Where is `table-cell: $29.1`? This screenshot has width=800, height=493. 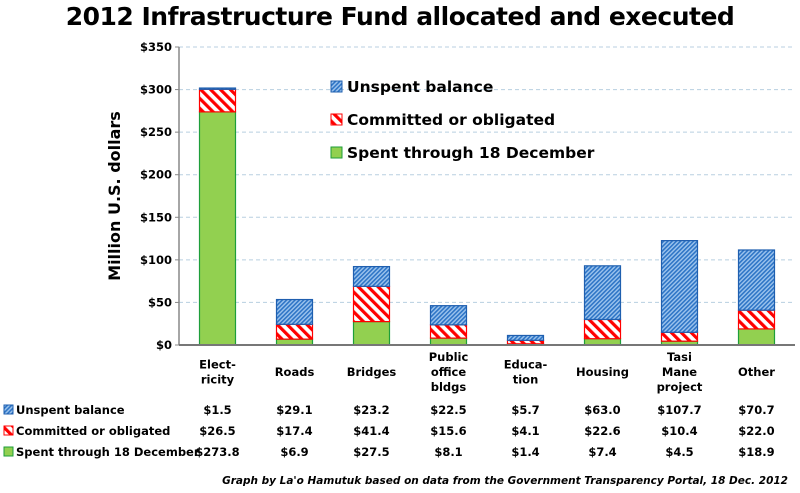 table-cell: $29.1 is located at coordinates (294, 410).